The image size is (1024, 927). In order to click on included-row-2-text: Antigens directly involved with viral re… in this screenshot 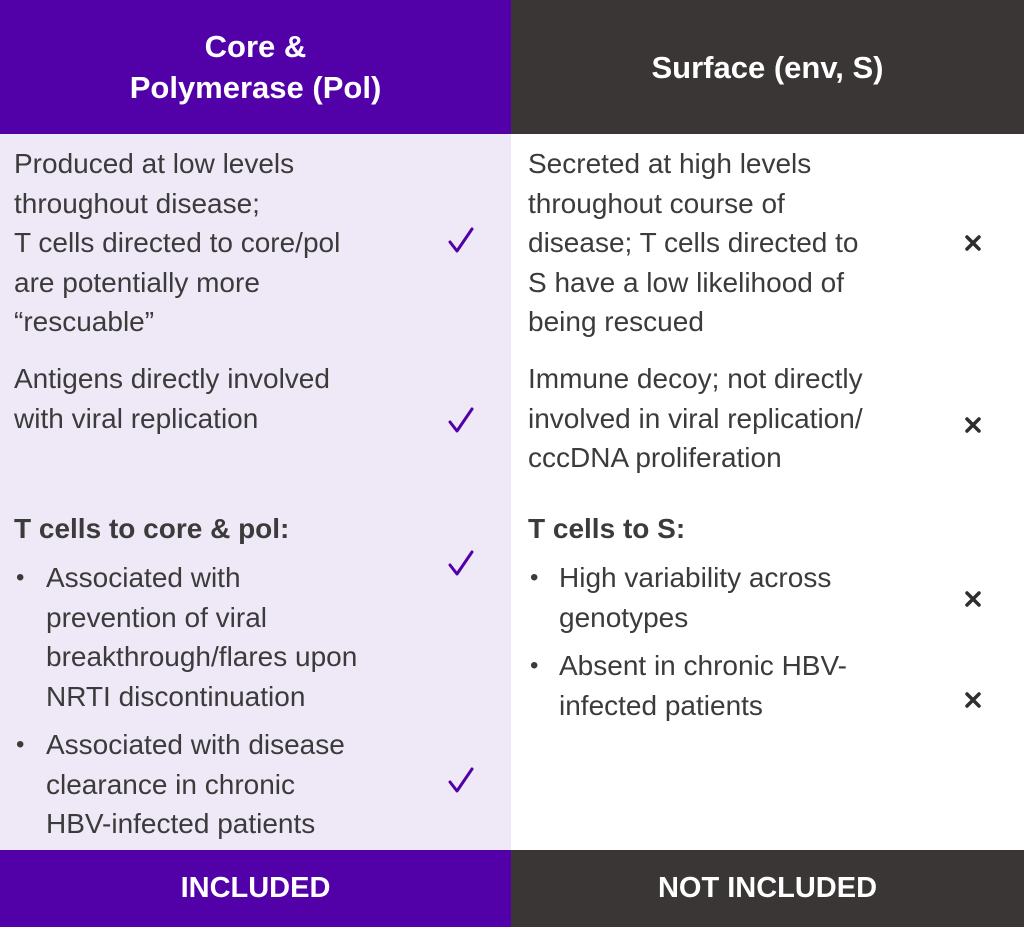, I will do `click(172, 398)`.